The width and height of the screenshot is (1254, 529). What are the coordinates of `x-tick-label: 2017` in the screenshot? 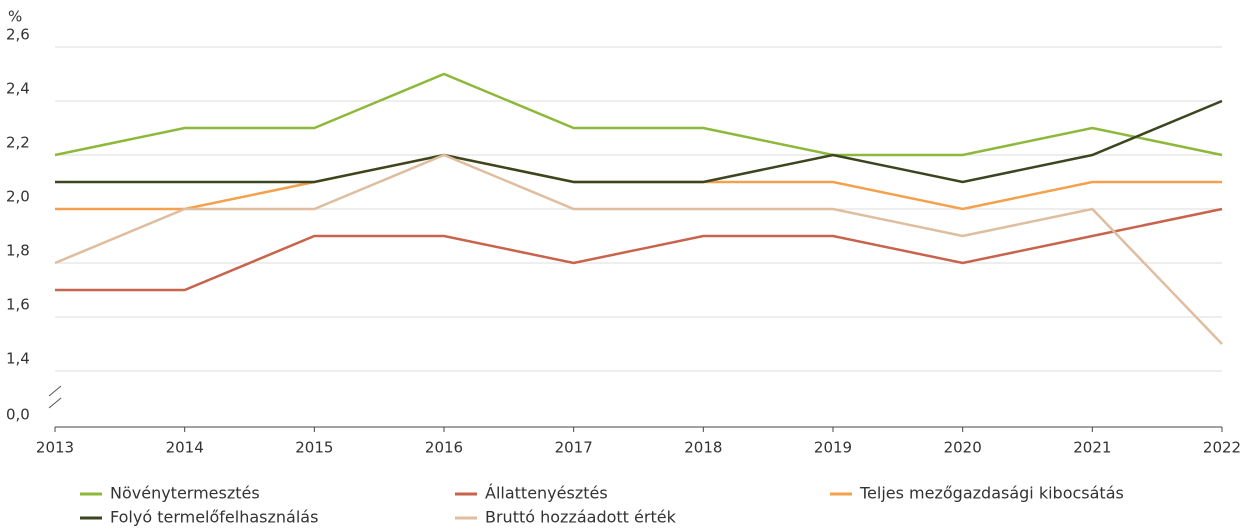 It's located at (574, 448).